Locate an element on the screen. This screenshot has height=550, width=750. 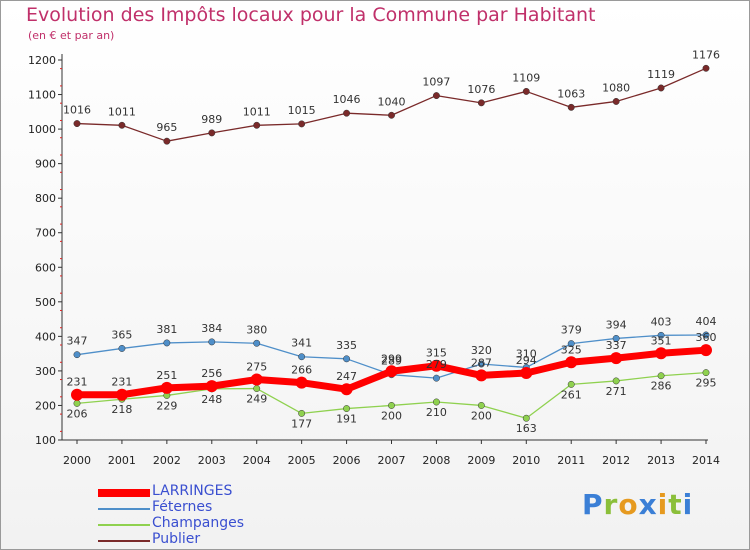
x-tick-label: 2007 is located at coordinates (392, 460).